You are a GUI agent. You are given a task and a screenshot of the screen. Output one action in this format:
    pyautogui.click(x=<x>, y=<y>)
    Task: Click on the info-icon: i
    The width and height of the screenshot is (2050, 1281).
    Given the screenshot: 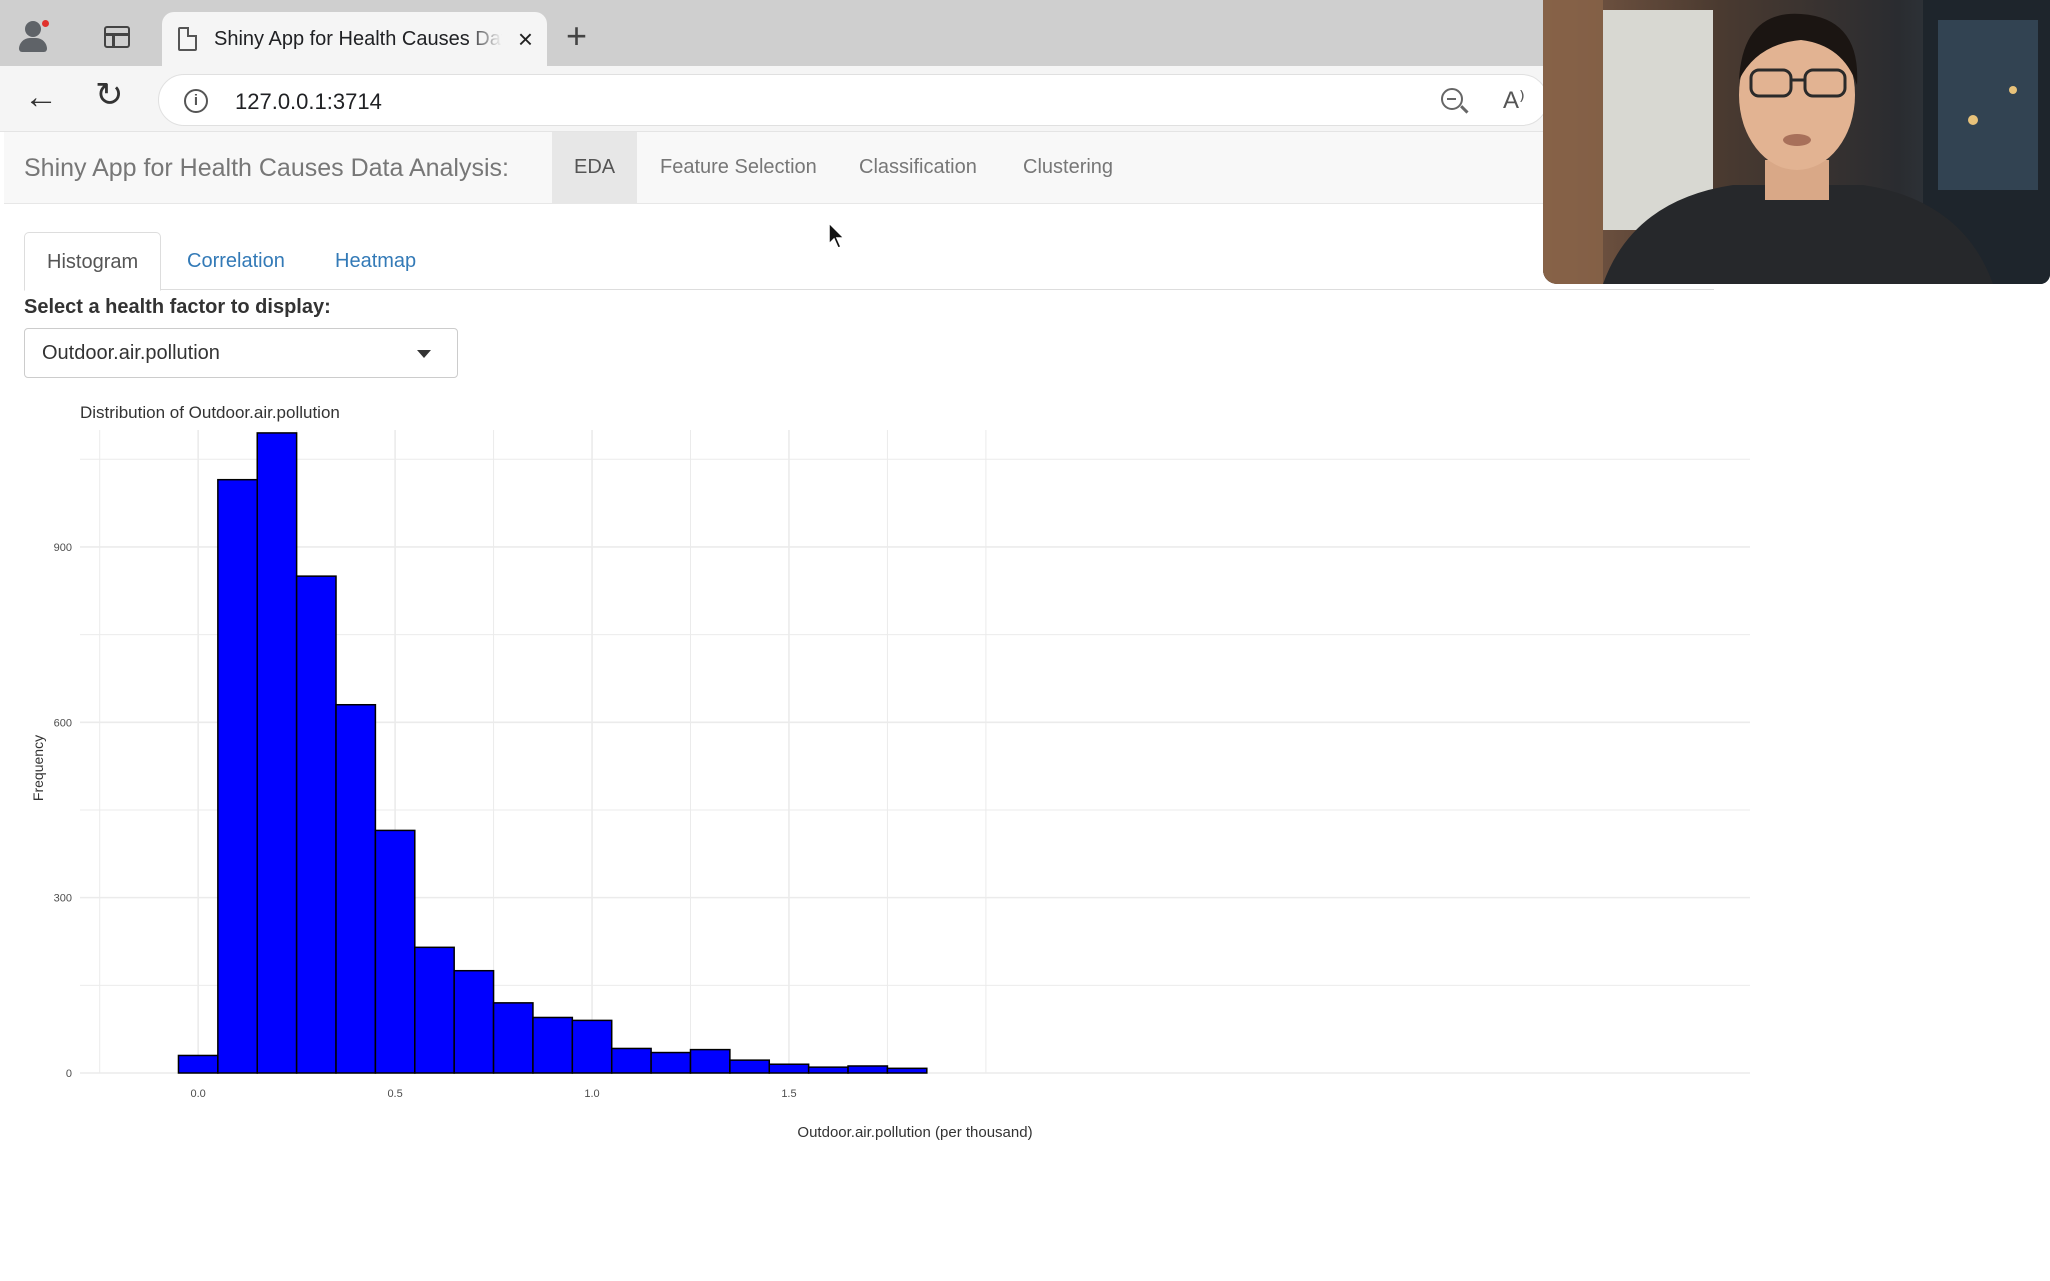 What is the action you would take?
    pyautogui.click(x=196, y=101)
    